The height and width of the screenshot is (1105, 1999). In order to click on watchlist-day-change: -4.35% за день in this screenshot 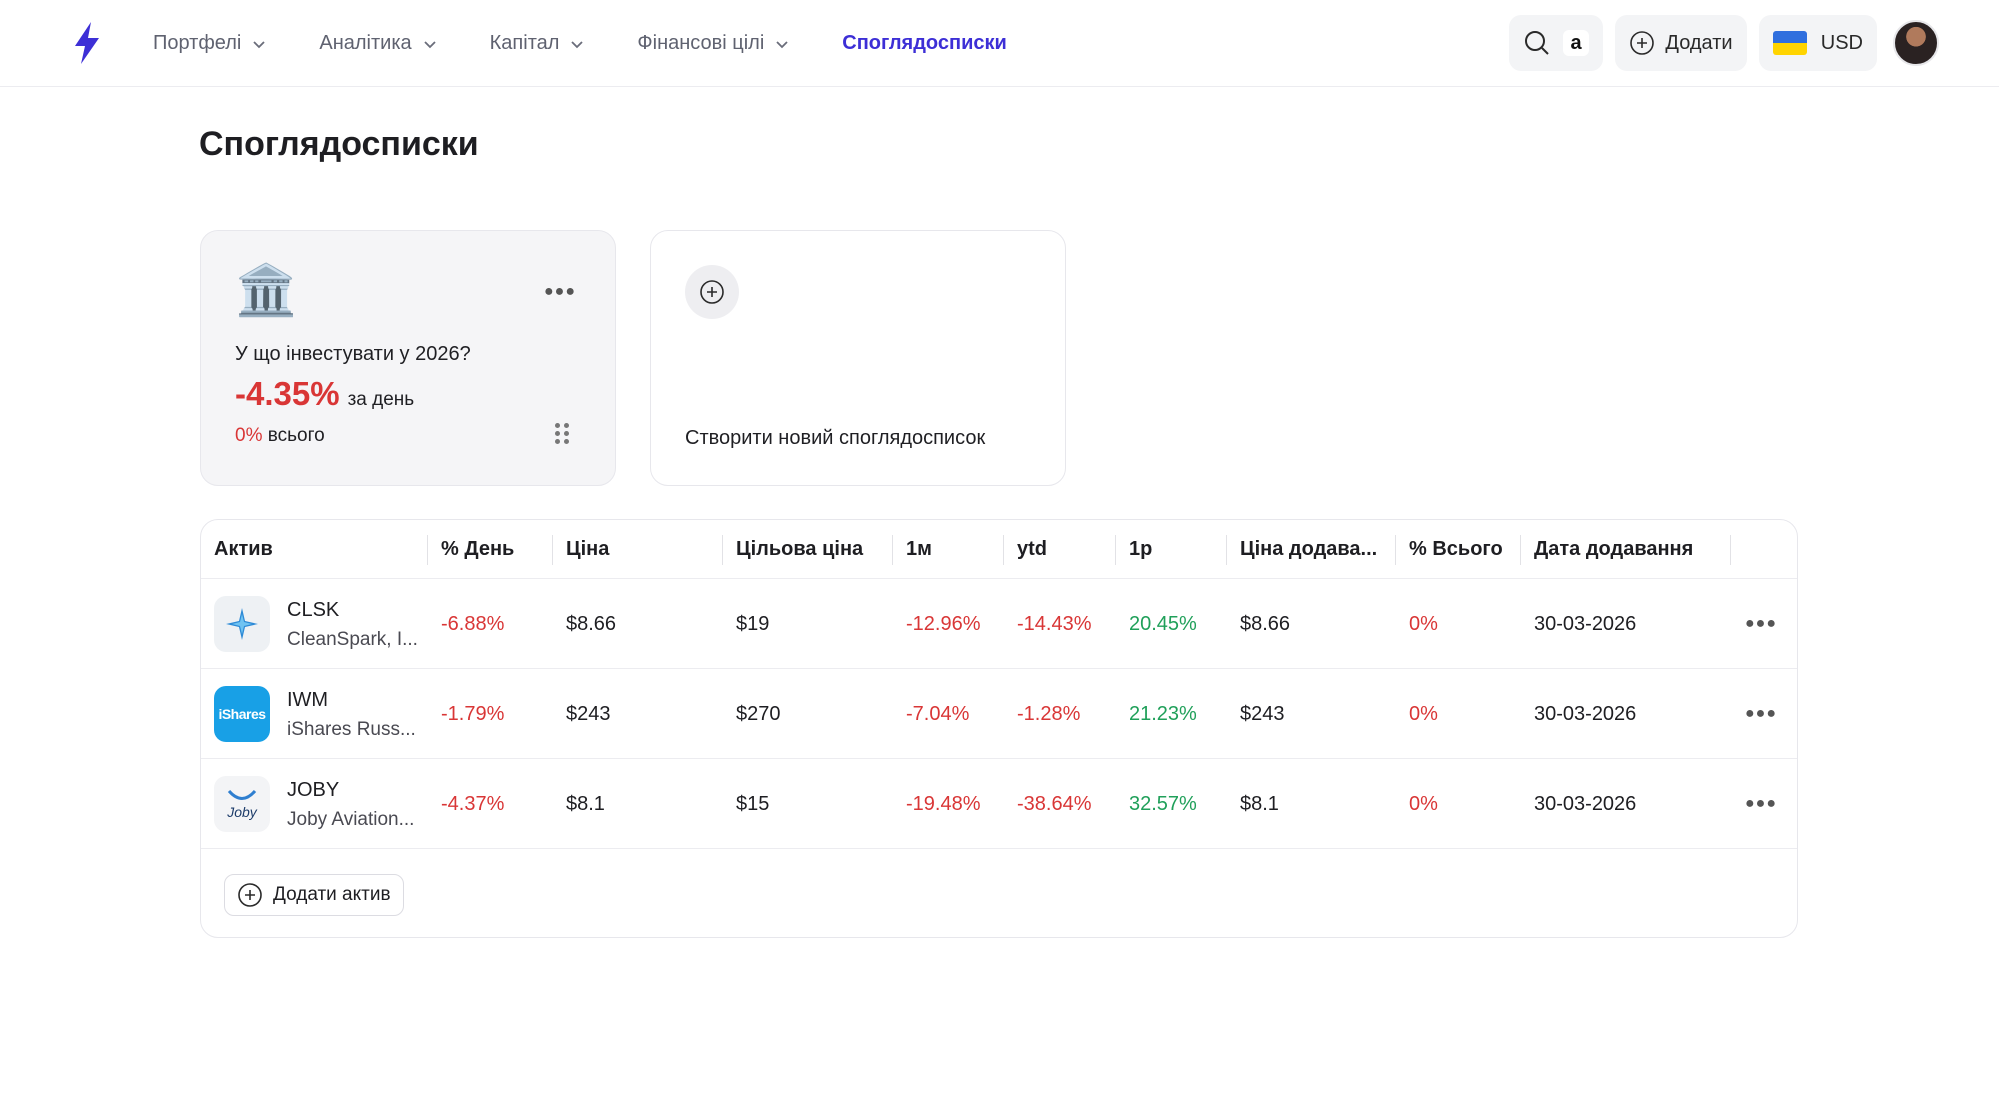, I will do `click(324, 394)`.